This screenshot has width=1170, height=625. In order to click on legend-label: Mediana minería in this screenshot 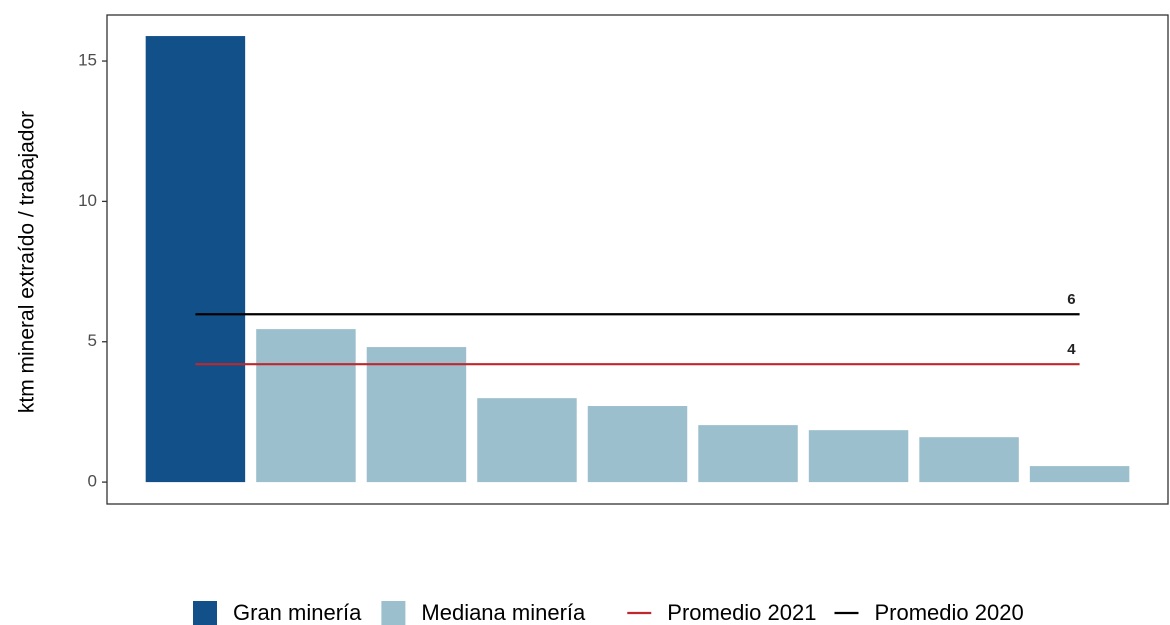, I will do `click(503, 612)`.